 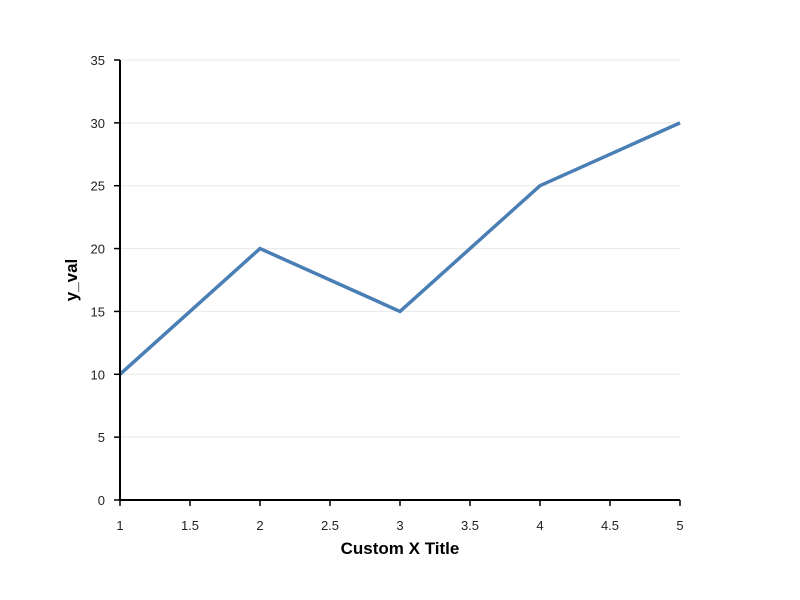 I want to click on y-axis-ticks: 0 5 10 15 20 25 30 35, so click(x=105, y=280).